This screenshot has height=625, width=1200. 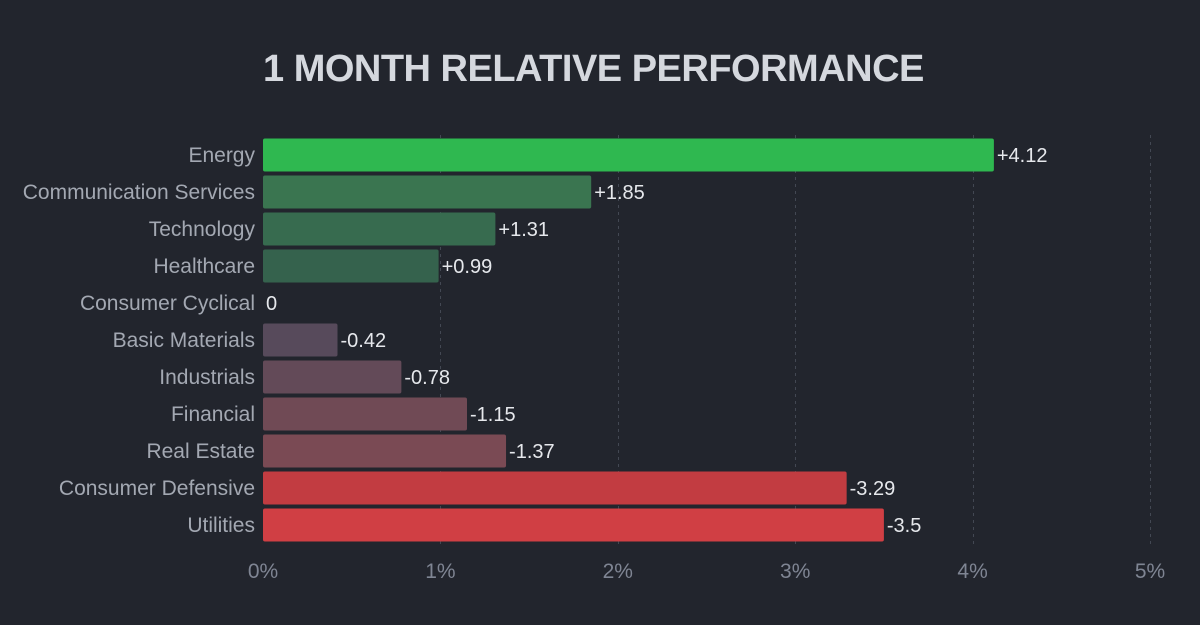 I want to click on value-label: -1.15, so click(x=493, y=415).